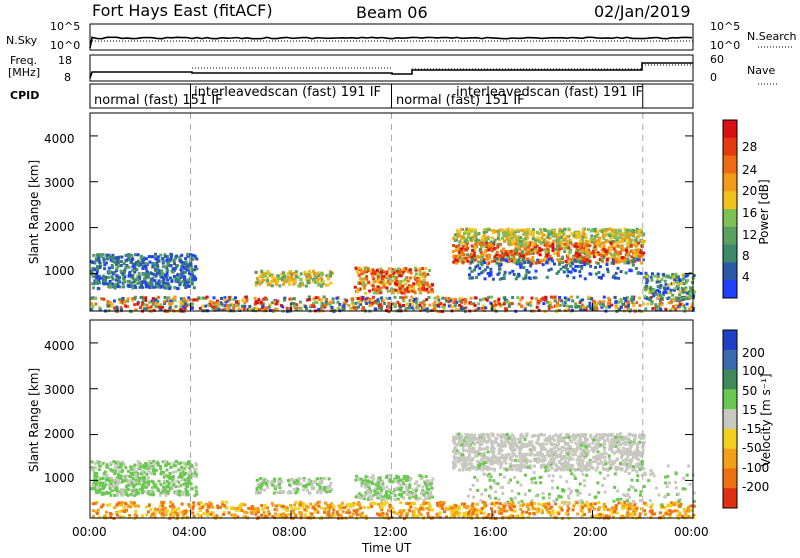 Image resolution: width=800 pixels, height=558 pixels. Describe the element at coordinates (65, 26) in the screenshot. I see `nsky-left-tick-top: 10^5` at that location.